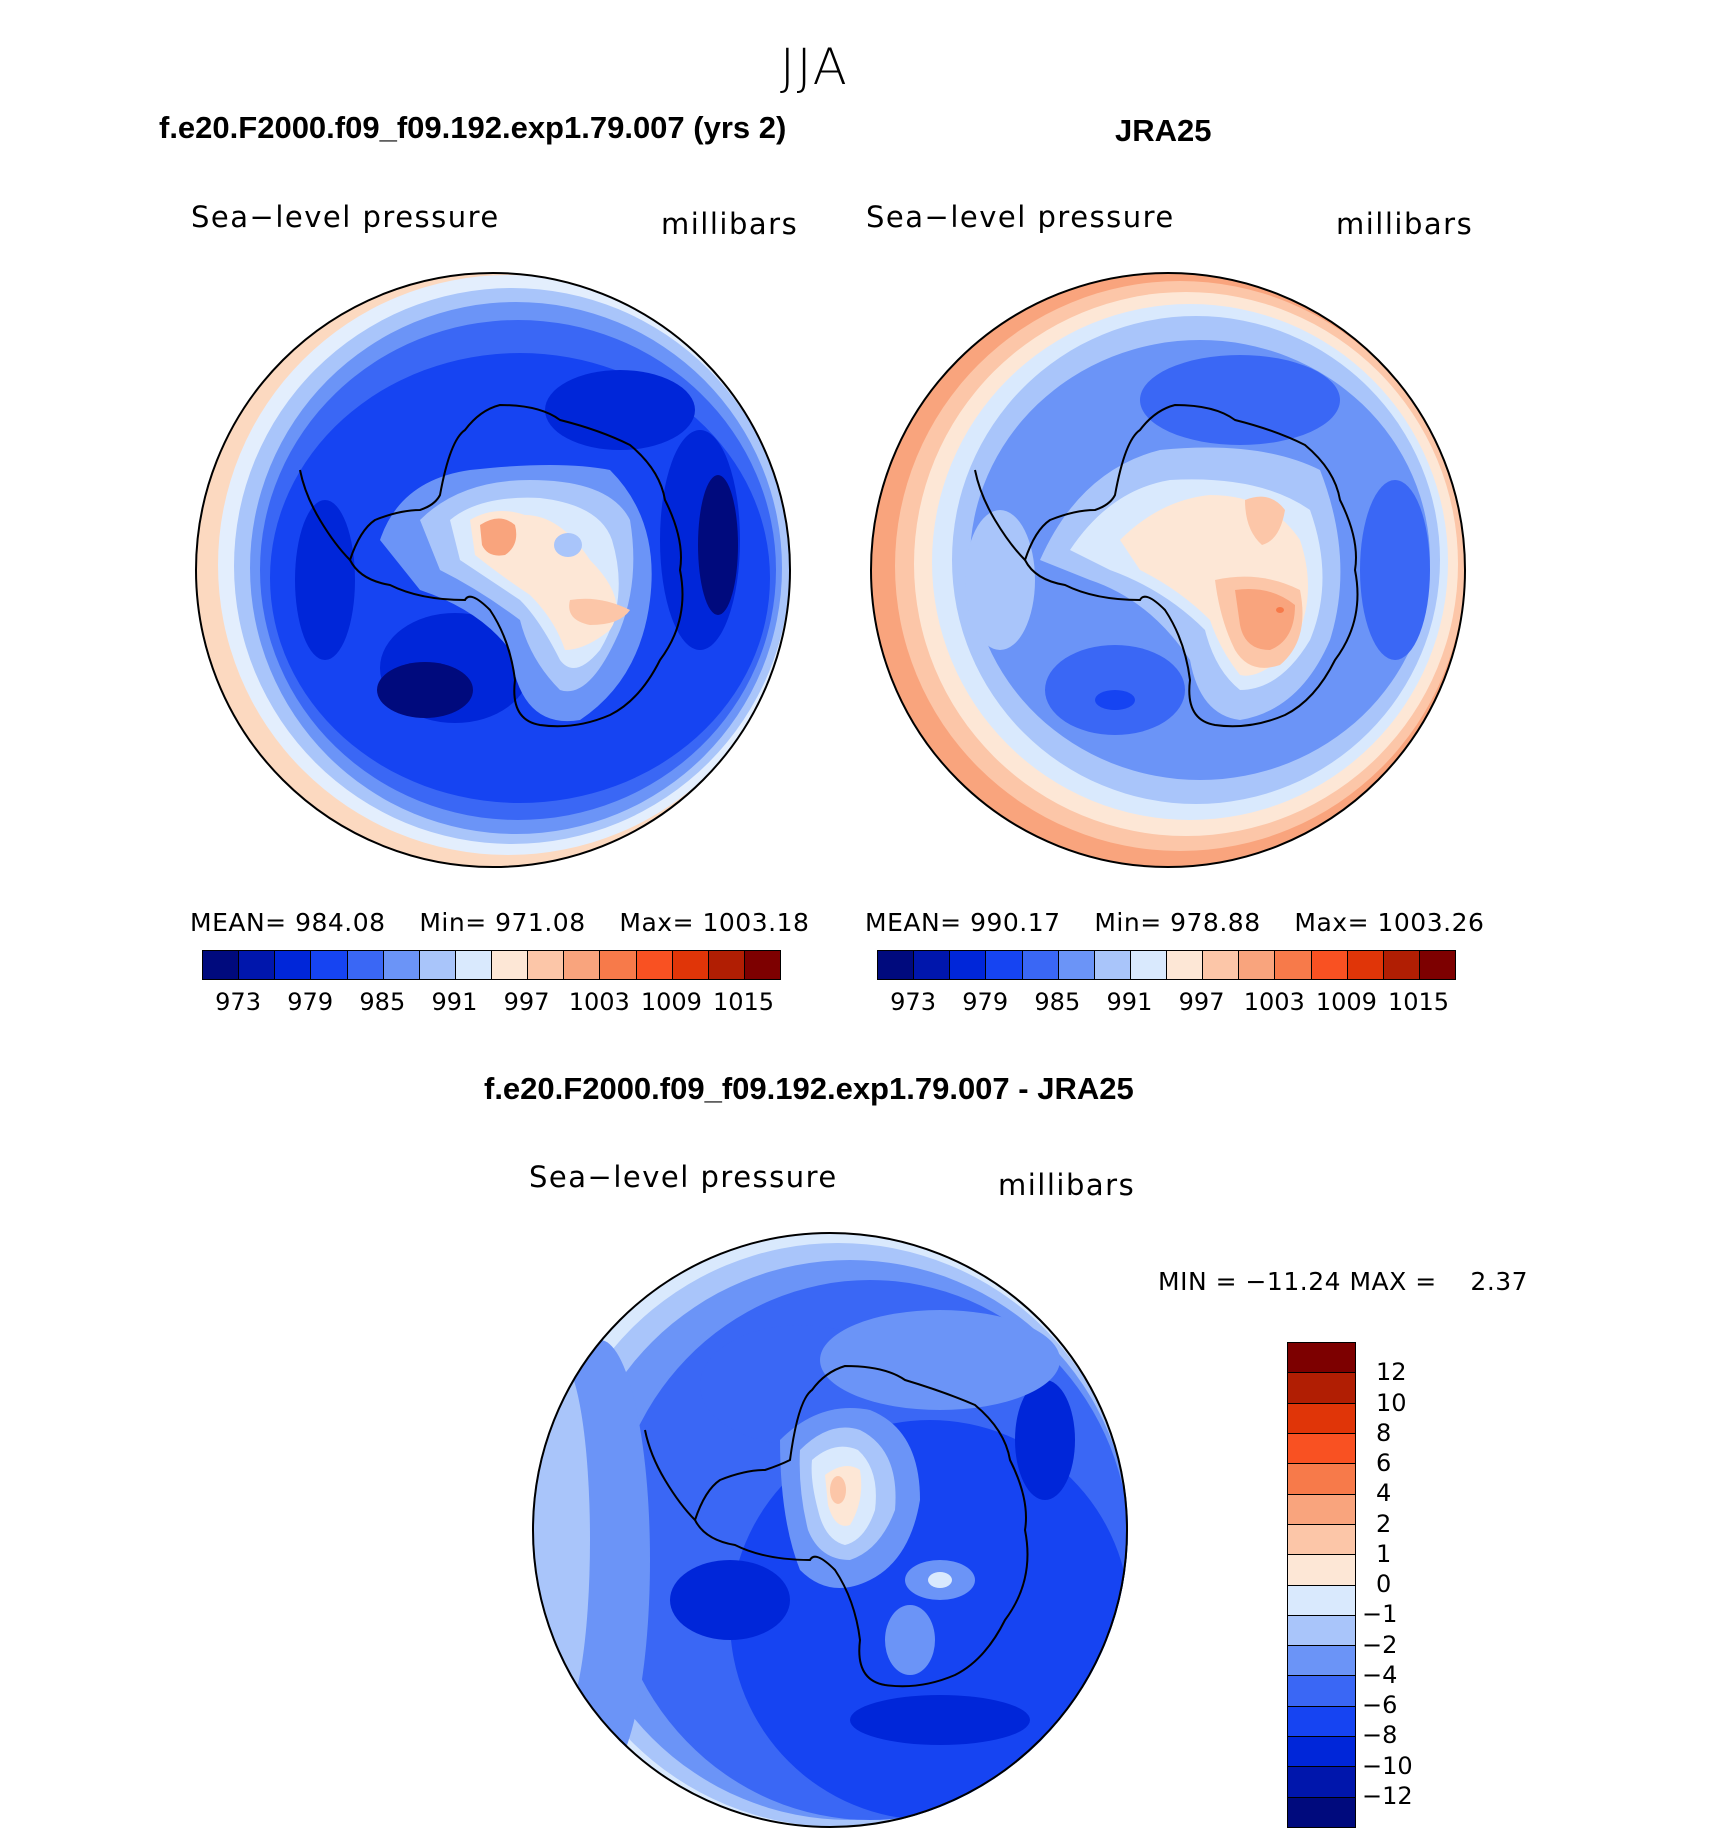  What do you see at coordinates (1380, 1705) in the screenshot?
I see `colorbar-tick-label: −6` at bounding box center [1380, 1705].